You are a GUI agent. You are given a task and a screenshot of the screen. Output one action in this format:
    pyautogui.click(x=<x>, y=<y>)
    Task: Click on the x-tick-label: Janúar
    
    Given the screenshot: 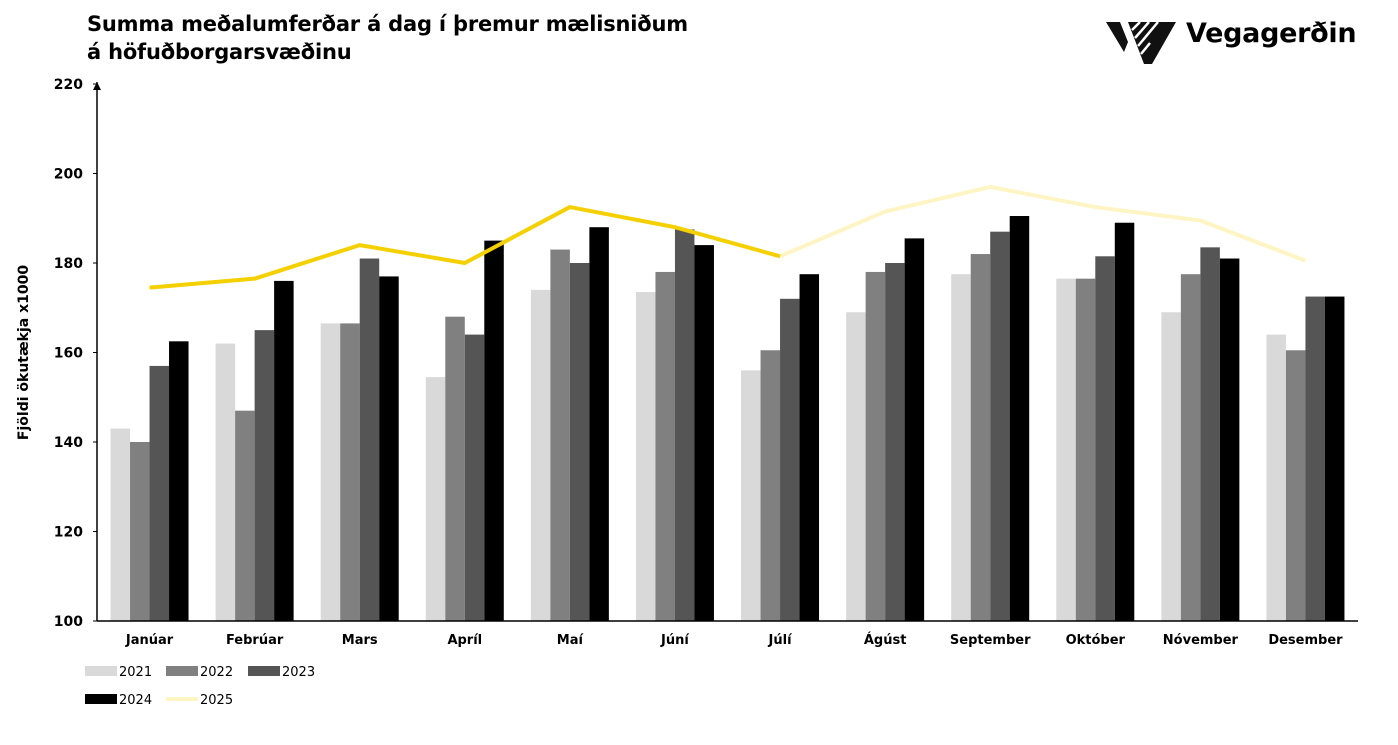 What is the action you would take?
    pyautogui.click(x=149, y=640)
    